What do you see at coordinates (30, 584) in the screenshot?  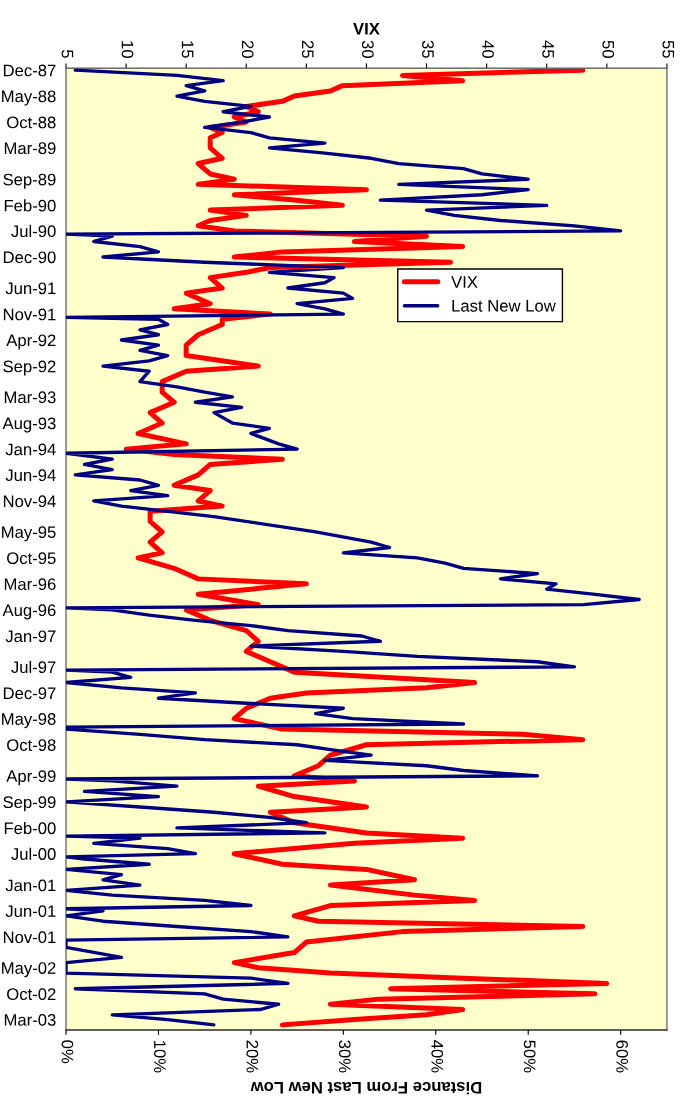 I see `y-tick-label: Mar-96` at bounding box center [30, 584].